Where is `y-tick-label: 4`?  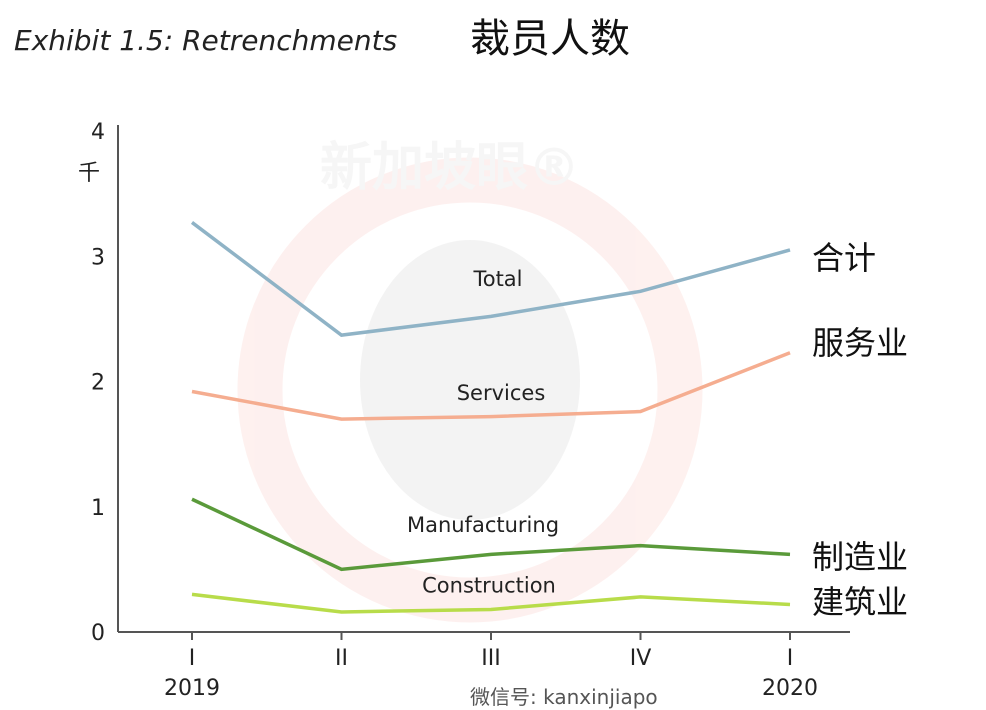
y-tick-label: 4 is located at coordinates (98, 132).